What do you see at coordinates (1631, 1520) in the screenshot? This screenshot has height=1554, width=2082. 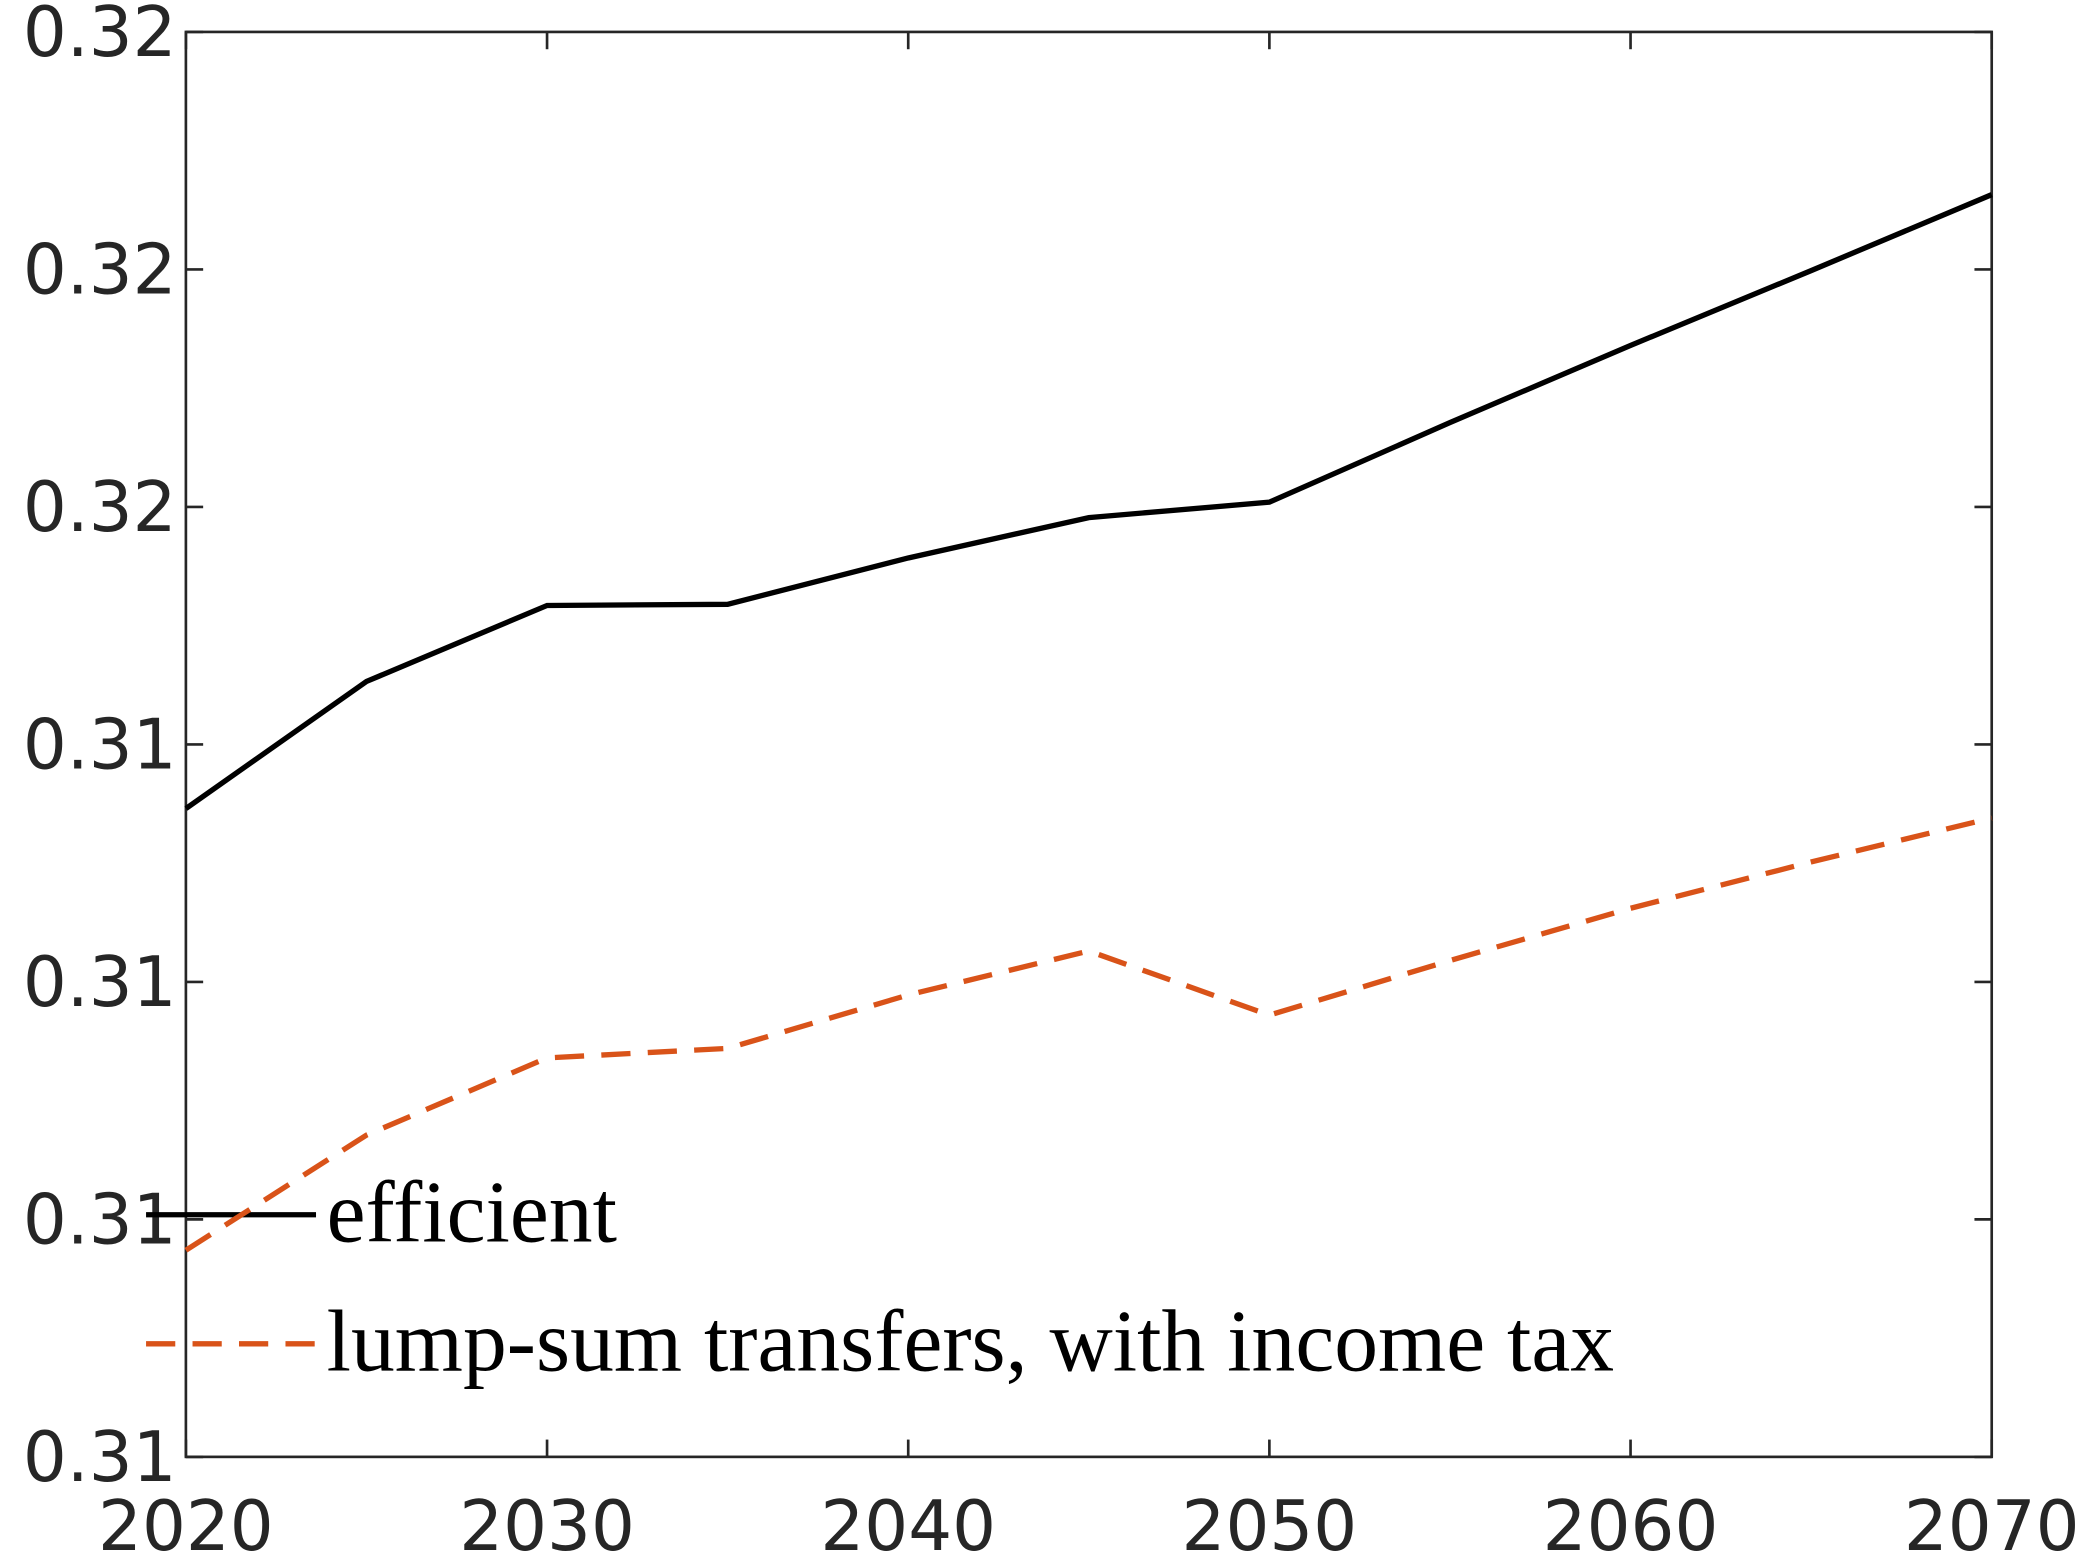 I see `x-tick-label: 2060` at bounding box center [1631, 1520].